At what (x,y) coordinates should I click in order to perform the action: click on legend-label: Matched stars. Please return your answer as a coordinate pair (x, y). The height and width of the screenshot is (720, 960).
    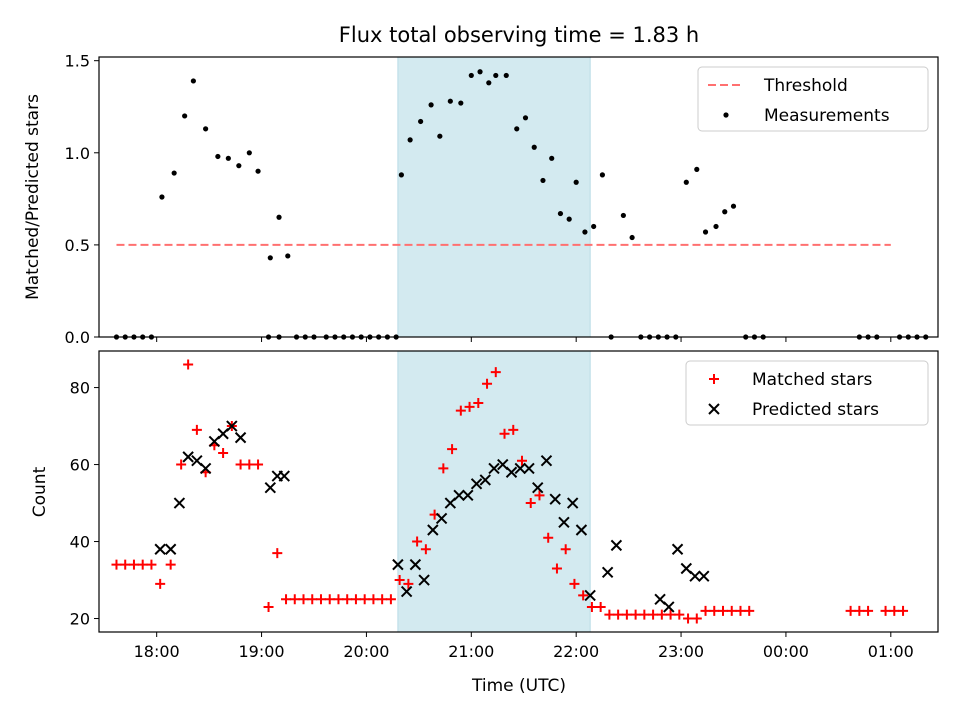
    Looking at the image, I should click on (812, 380).